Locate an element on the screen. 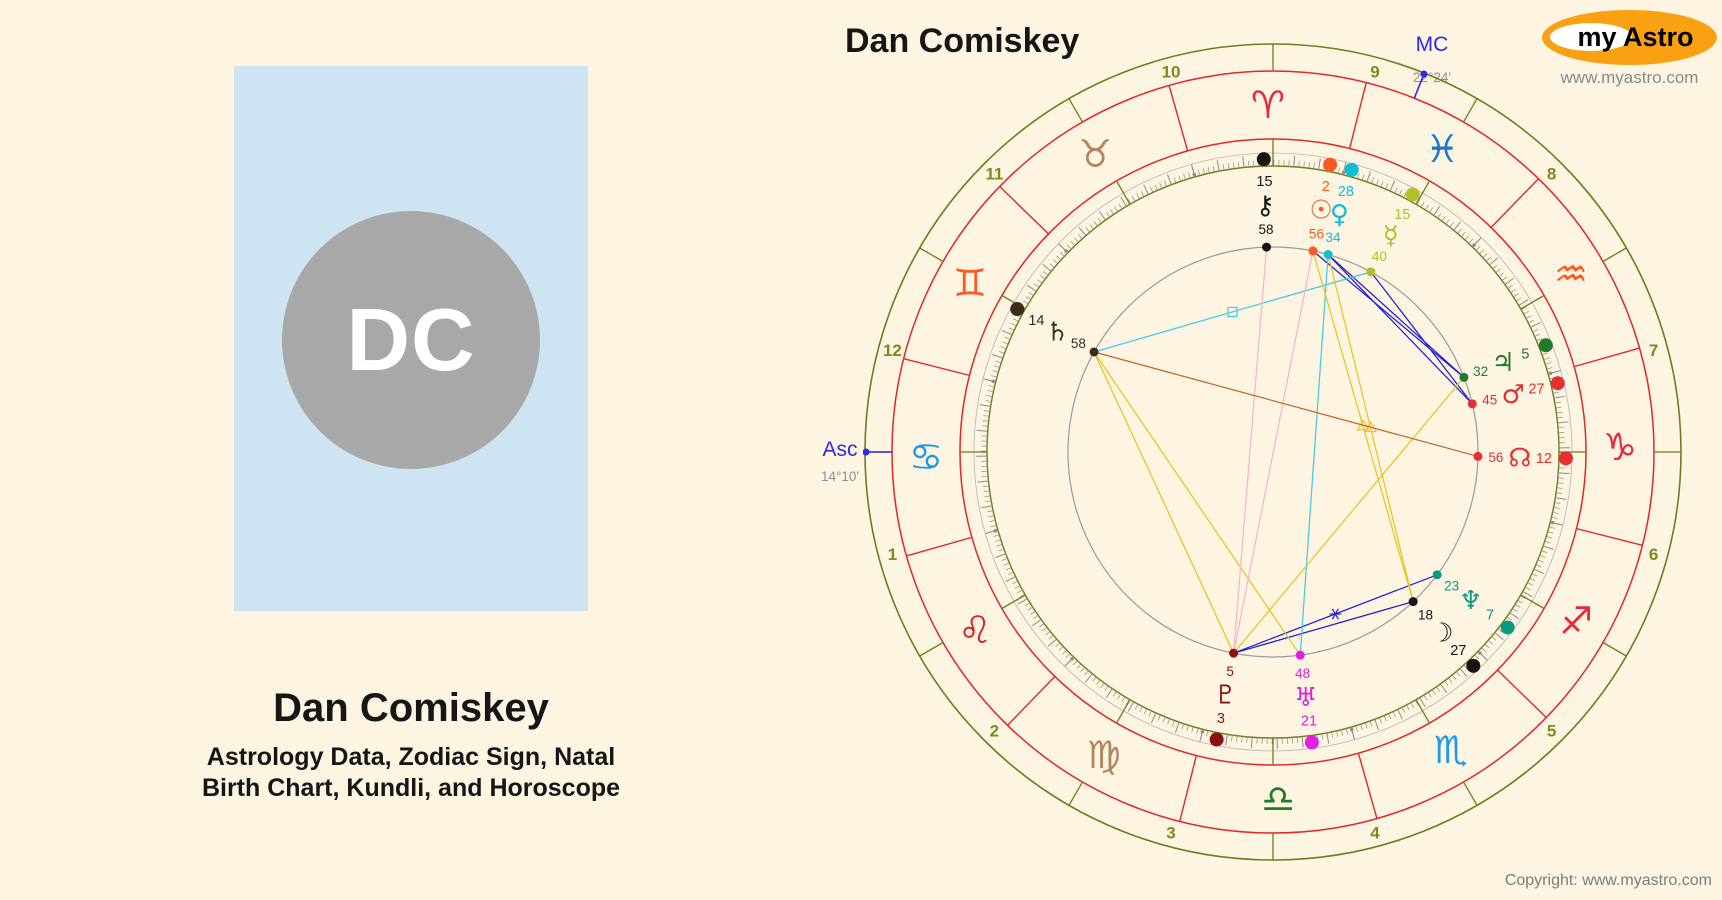 This screenshot has width=1722, height=900. planet-dot-pluto is located at coordinates (1216, 739).